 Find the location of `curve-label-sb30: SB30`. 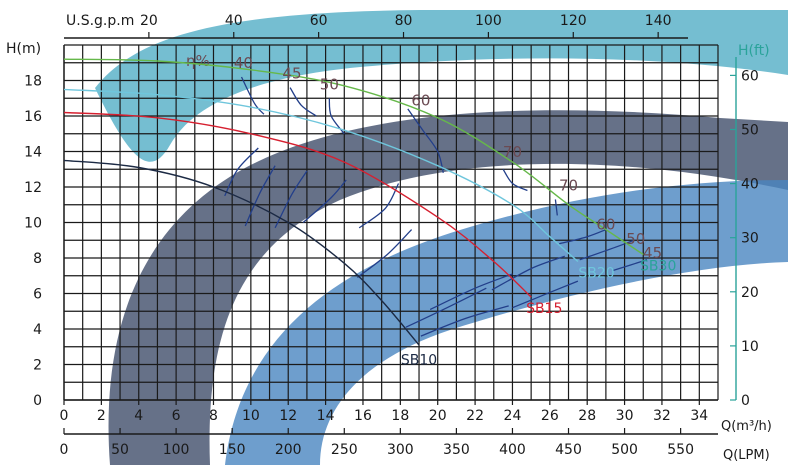

curve-label-sb30: SB30 is located at coordinates (658, 266).